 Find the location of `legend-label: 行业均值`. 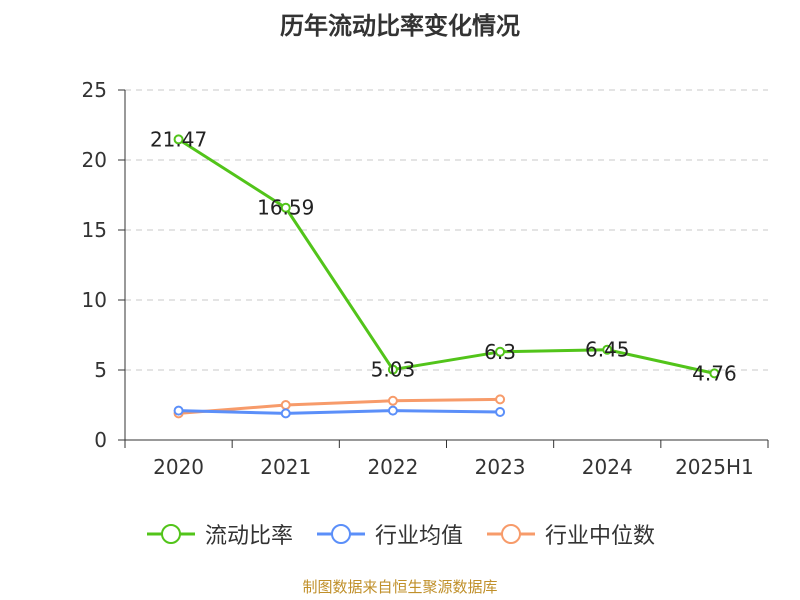

legend-label: 行业均值 is located at coordinates (418, 536).